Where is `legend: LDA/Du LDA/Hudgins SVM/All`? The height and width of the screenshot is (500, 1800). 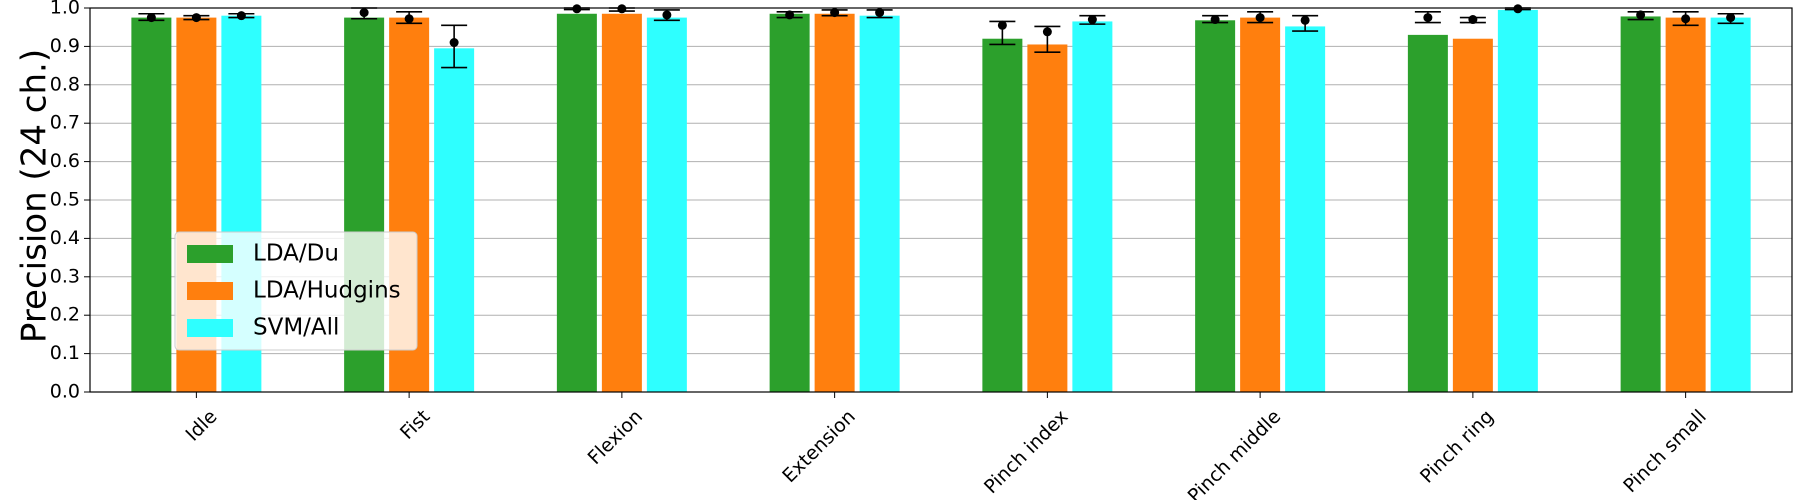 legend: LDA/Du LDA/Hudgins SVM/All is located at coordinates (296, 291).